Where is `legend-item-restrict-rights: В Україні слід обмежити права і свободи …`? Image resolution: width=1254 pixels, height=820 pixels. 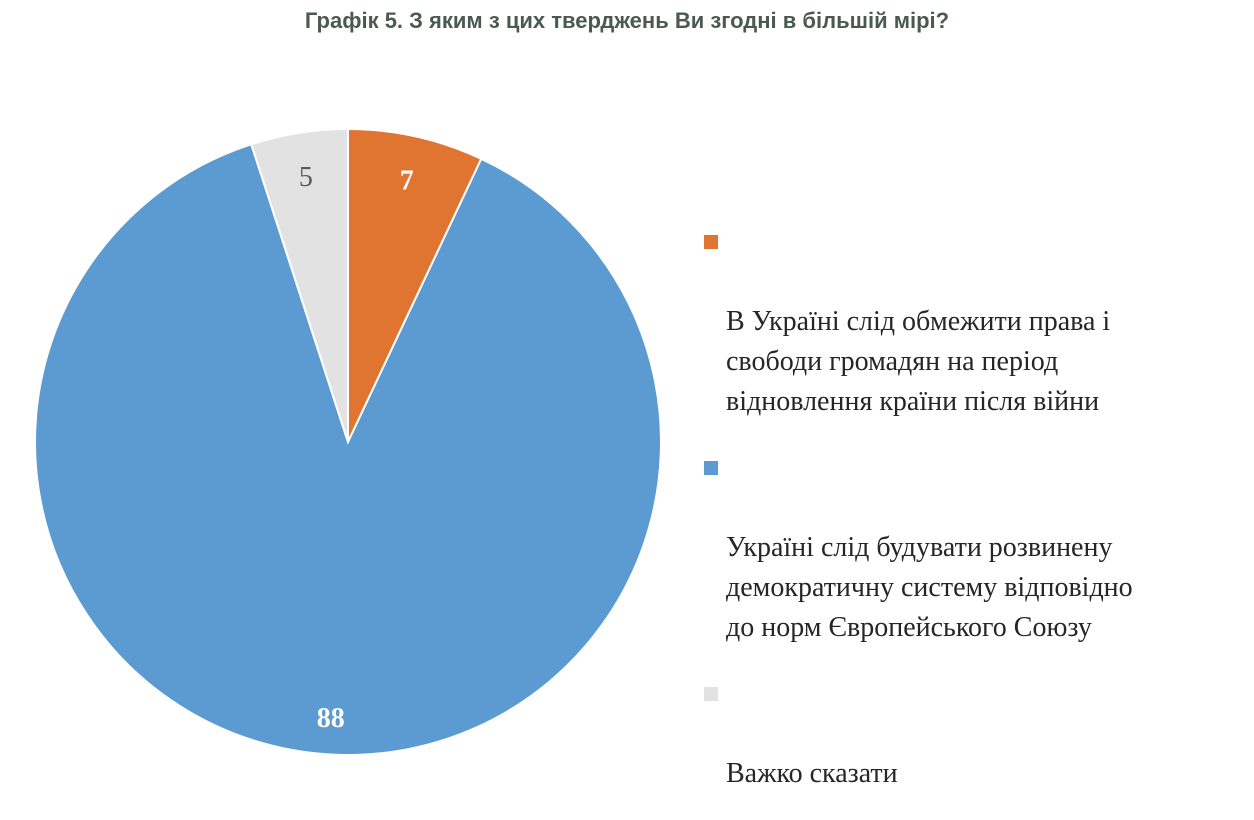 legend-item-restrict-rights: В Україні слід обмежити права і свободи … is located at coordinates (975, 322).